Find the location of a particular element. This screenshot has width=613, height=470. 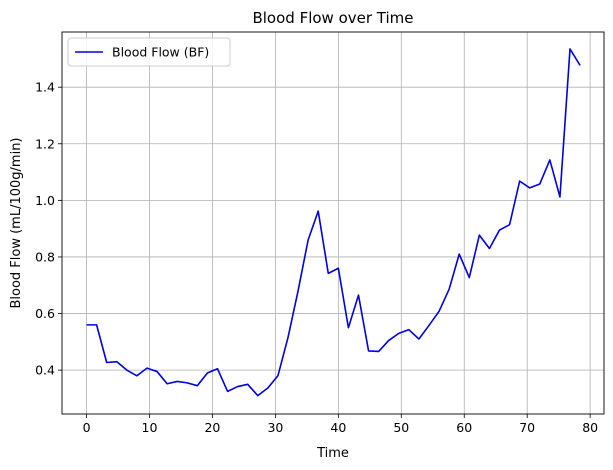

legend-box is located at coordinates (149, 52).